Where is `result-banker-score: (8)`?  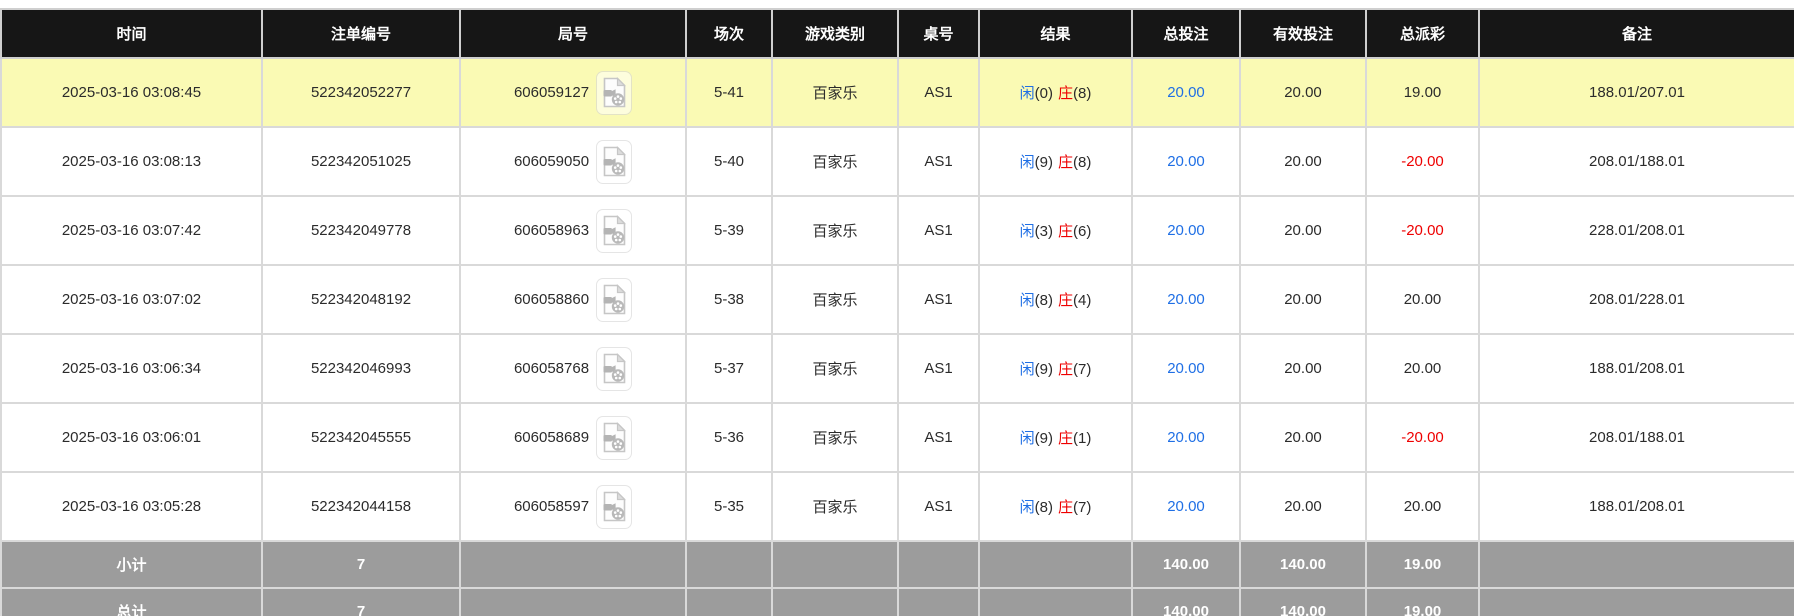
result-banker-score: (8) is located at coordinates (1082, 162).